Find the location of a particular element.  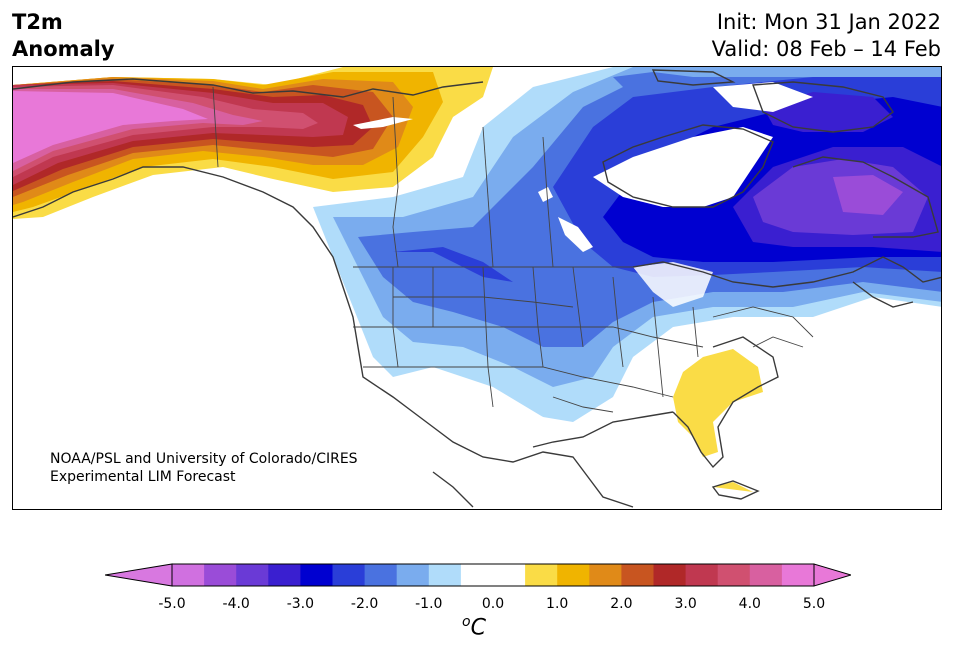

colorbar-under-arrow is located at coordinates (139, 575).